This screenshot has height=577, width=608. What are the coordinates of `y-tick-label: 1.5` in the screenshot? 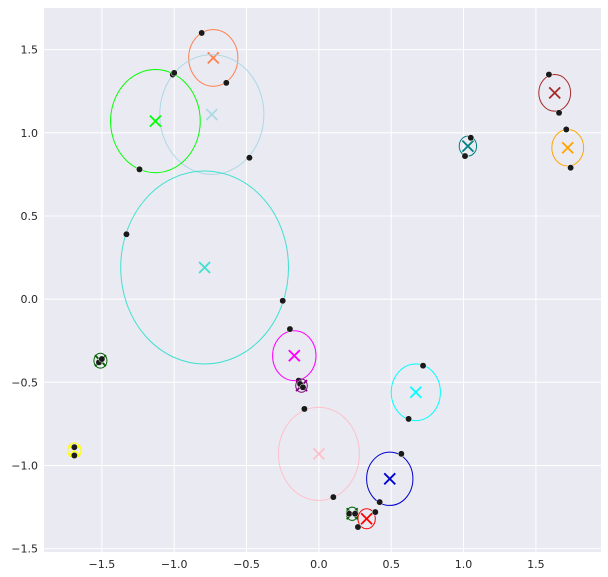 It's located at (30, 50).